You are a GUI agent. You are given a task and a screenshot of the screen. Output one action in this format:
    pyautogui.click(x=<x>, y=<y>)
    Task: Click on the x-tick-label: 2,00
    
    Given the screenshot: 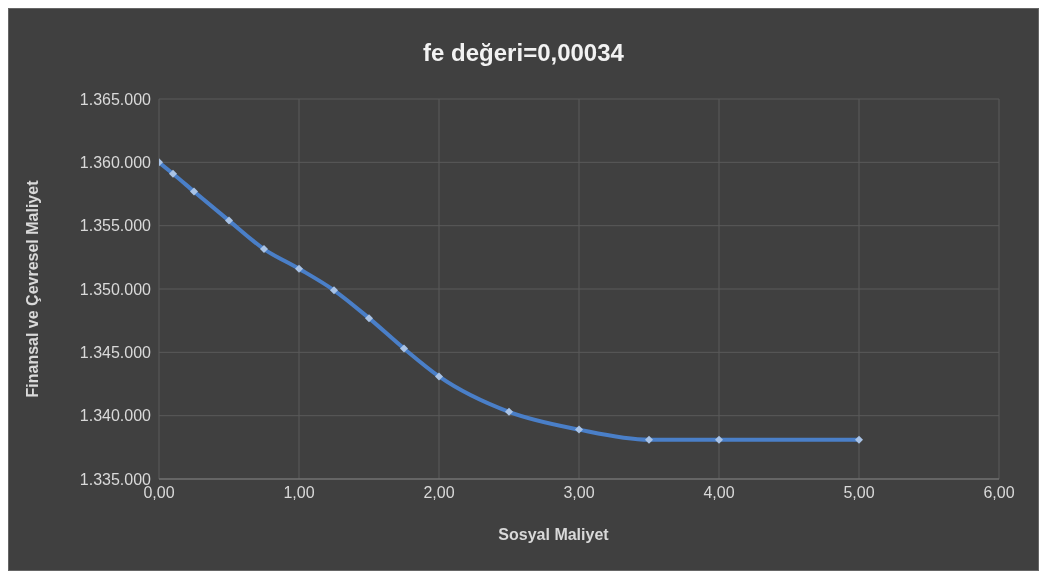 What is the action you would take?
    pyautogui.click(x=439, y=493)
    